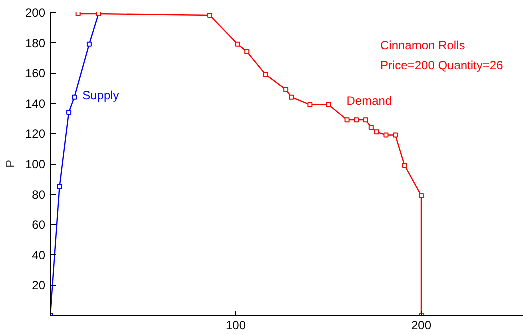 The height and width of the screenshot is (335, 523). Describe the element at coordinates (35, 165) in the screenshot. I see `y-tick-label: 100` at that location.